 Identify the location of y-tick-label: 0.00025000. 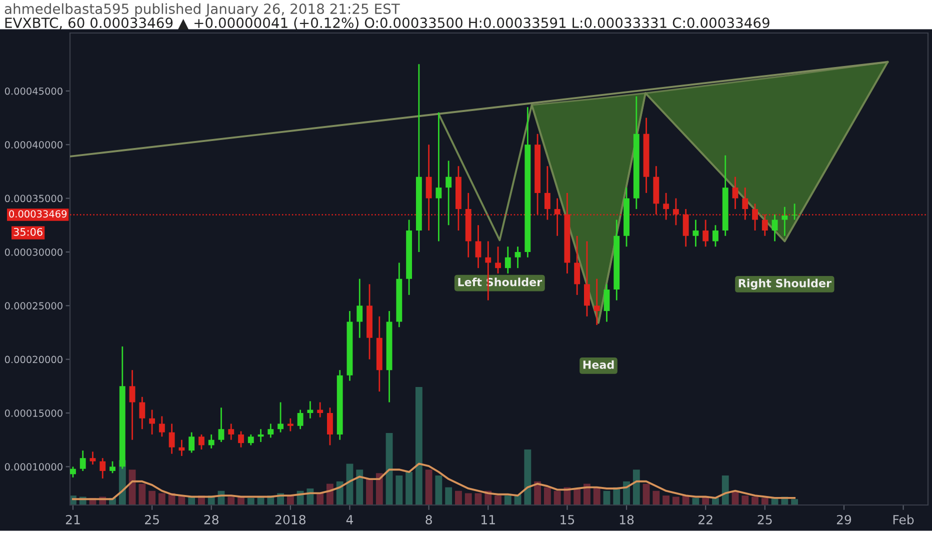
(33, 306).